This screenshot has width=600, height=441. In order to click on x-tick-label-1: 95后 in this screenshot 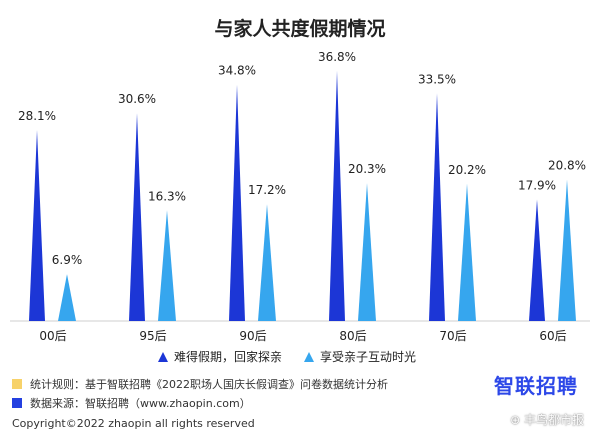, I will do `click(152, 336)`.